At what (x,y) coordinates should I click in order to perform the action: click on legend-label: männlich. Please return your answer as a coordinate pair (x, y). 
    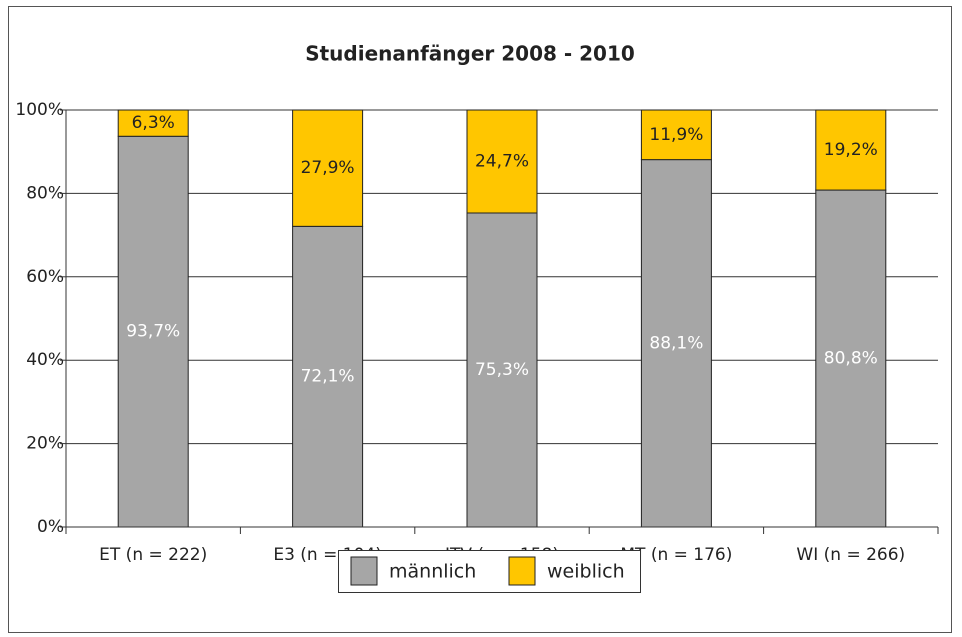
    Looking at the image, I should click on (432, 572).